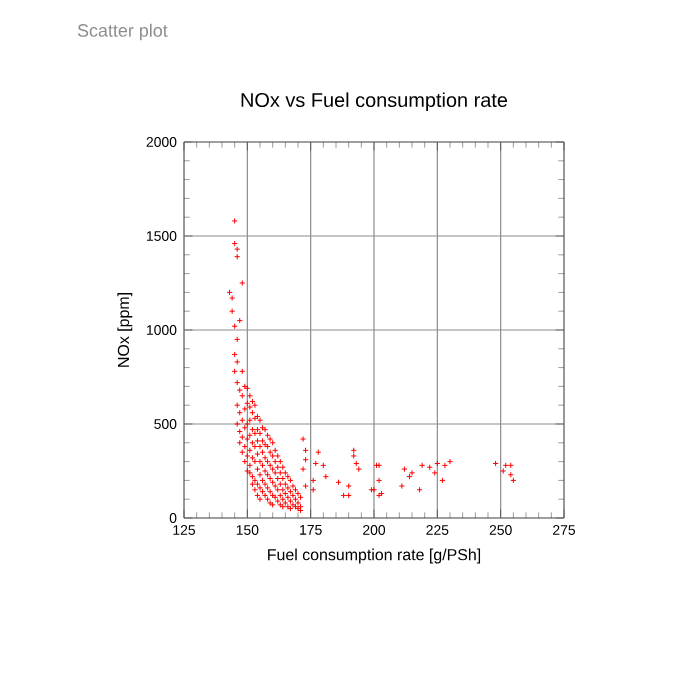 Image resolution: width=700 pixels, height=700 pixels. I want to click on chart-title: NOx vs Fuel consumption rate, so click(374, 101).